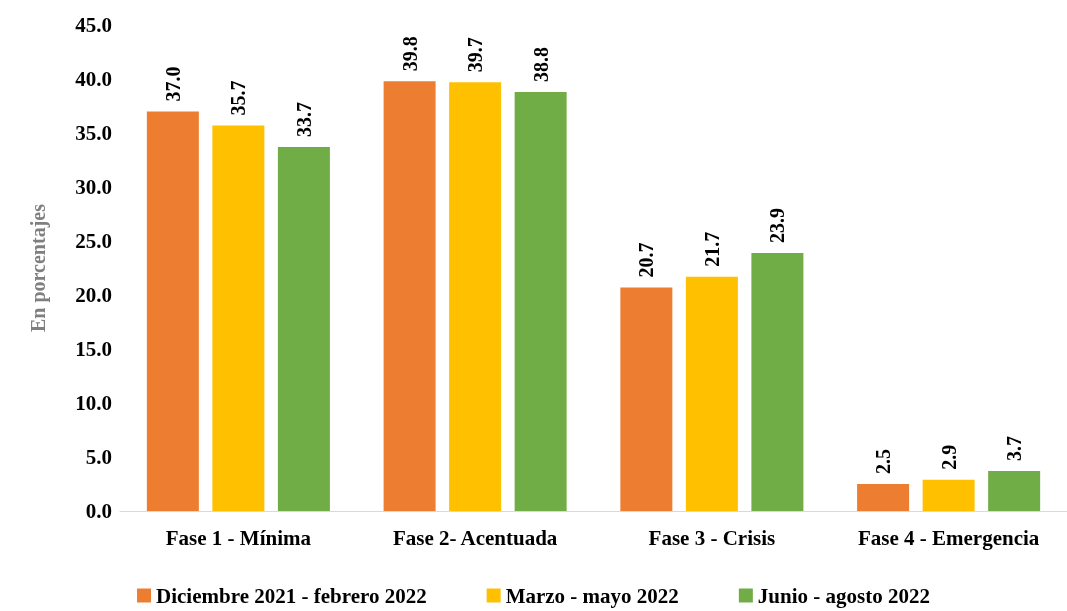 The width and height of the screenshot is (1067, 611). I want to click on data-label: 35.7, so click(238, 98).